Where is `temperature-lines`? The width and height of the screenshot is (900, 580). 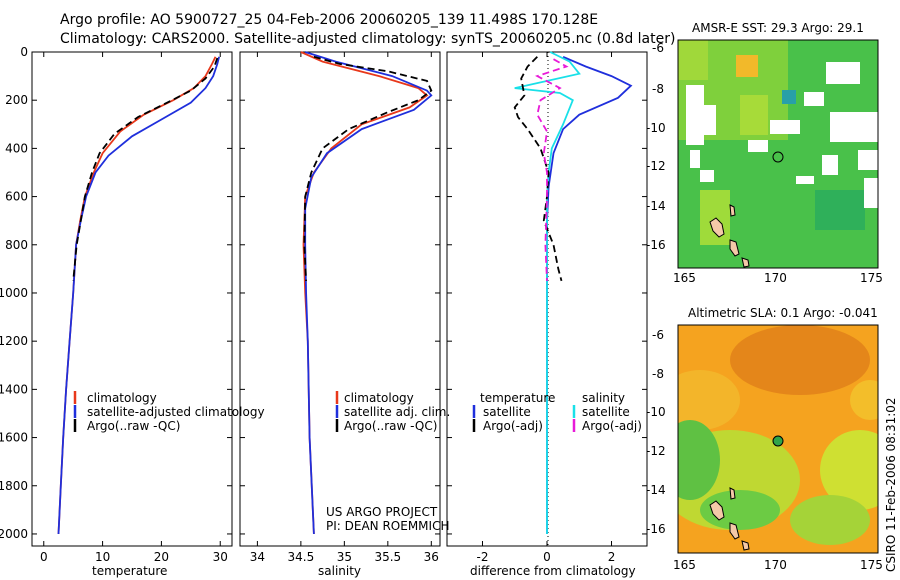
temperature-lines is located at coordinates (138, 295).